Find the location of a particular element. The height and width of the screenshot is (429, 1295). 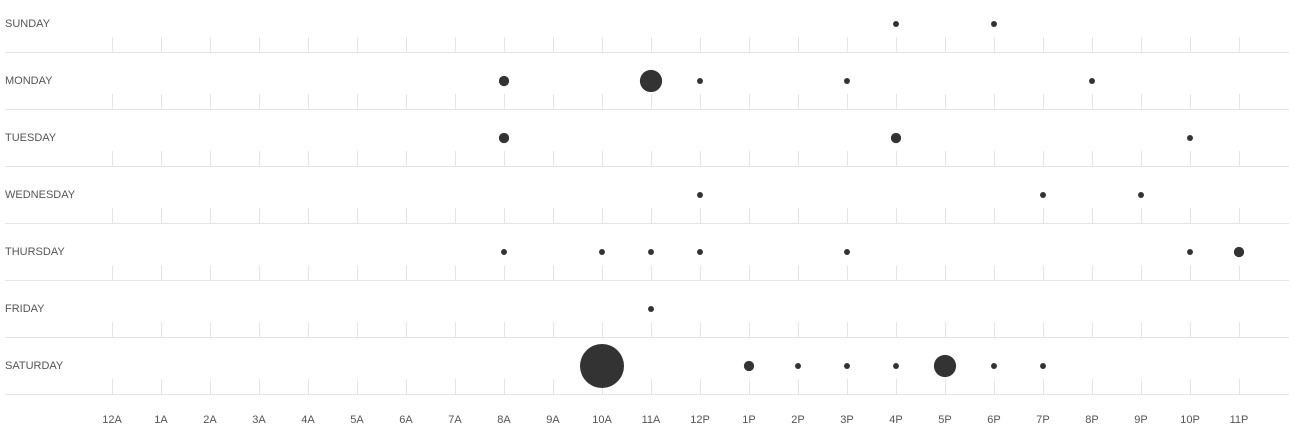

dot-monday-11a is located at coordinates (651, 81).